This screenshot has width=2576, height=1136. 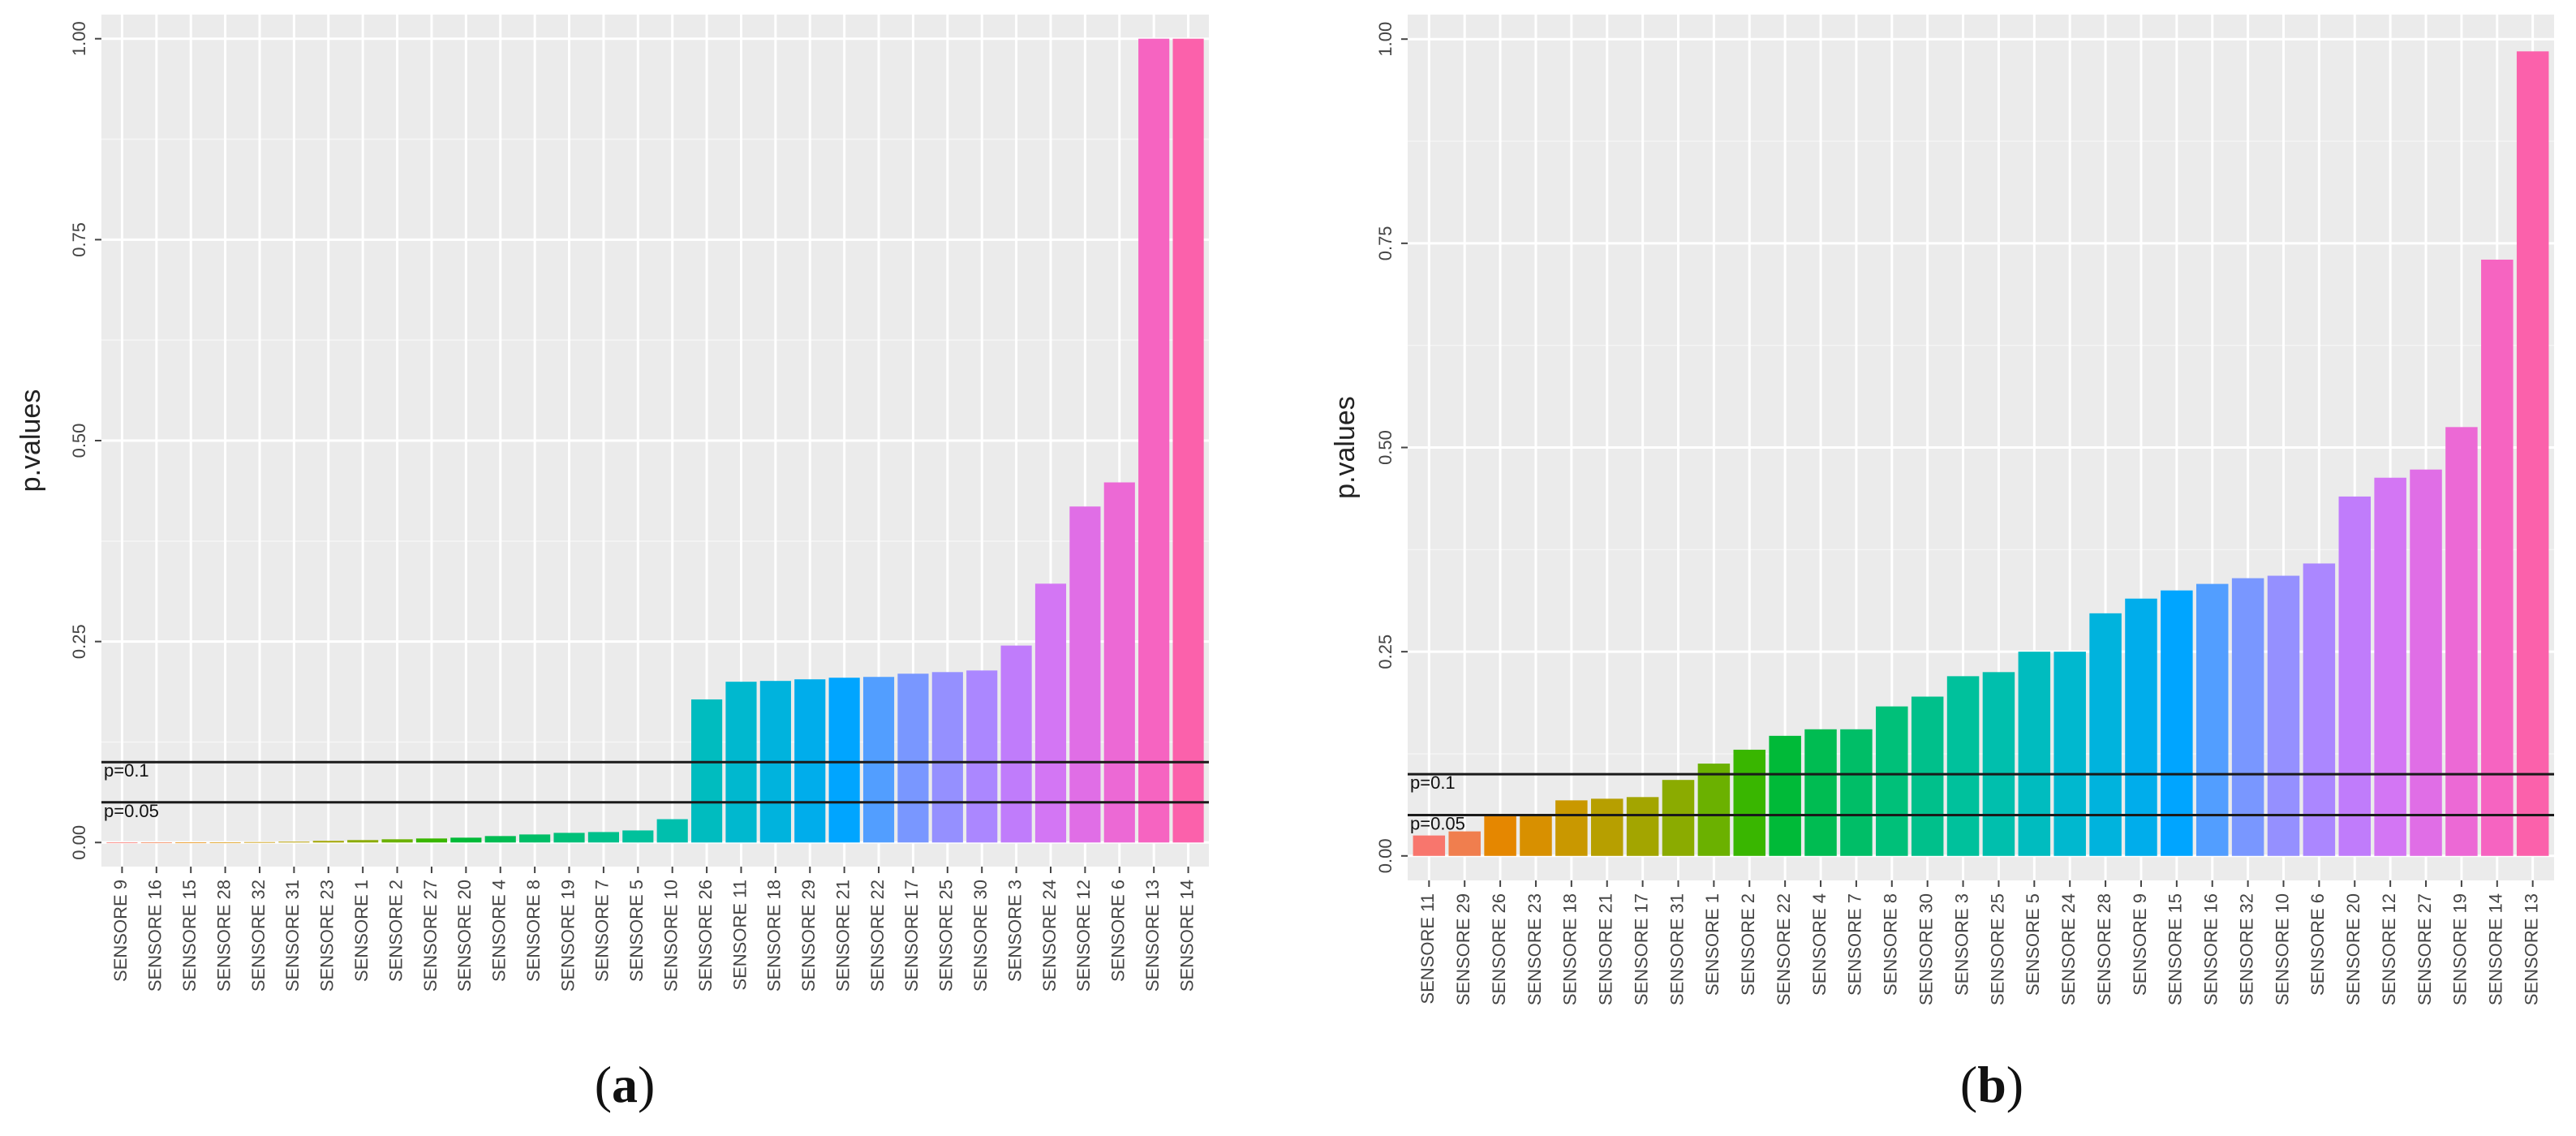 I want to click on x-tick-label: SENSORE 11, so click(x=739, y=935).